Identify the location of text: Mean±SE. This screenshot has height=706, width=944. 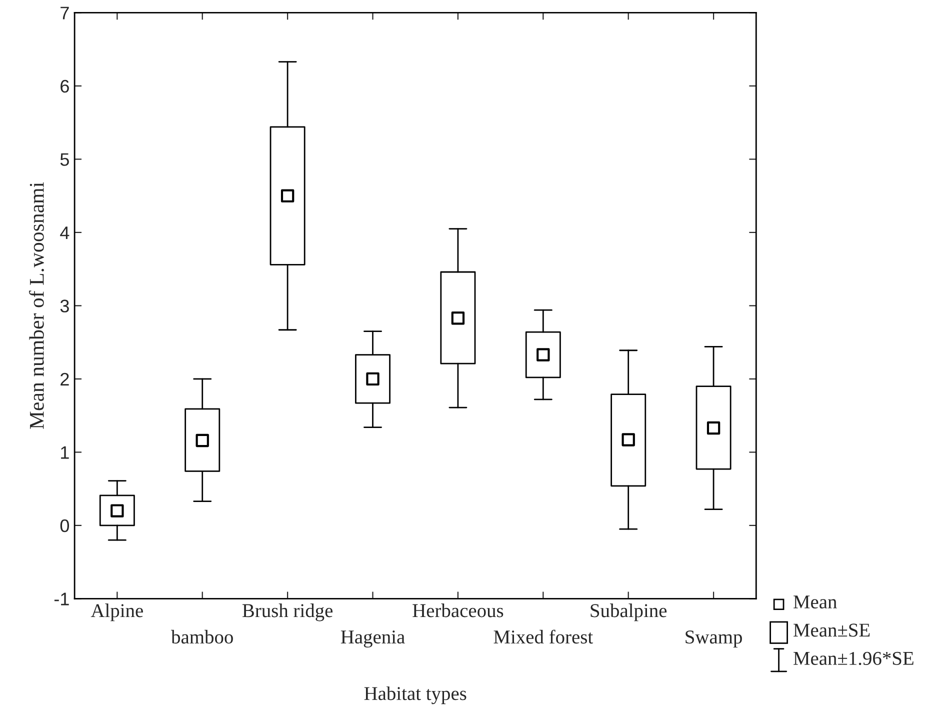
(832, 630).